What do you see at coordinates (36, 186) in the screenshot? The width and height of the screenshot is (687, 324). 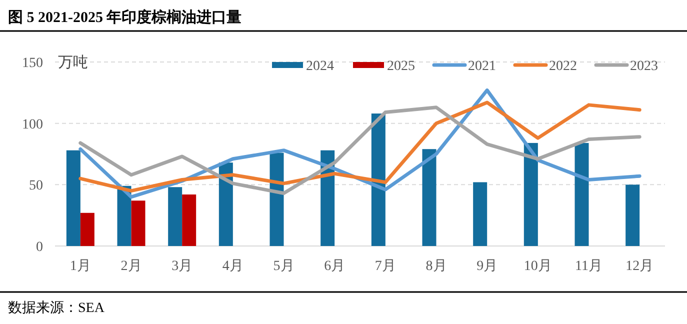 I see `y-tick-label: 50` at bounding box center [36, 186].